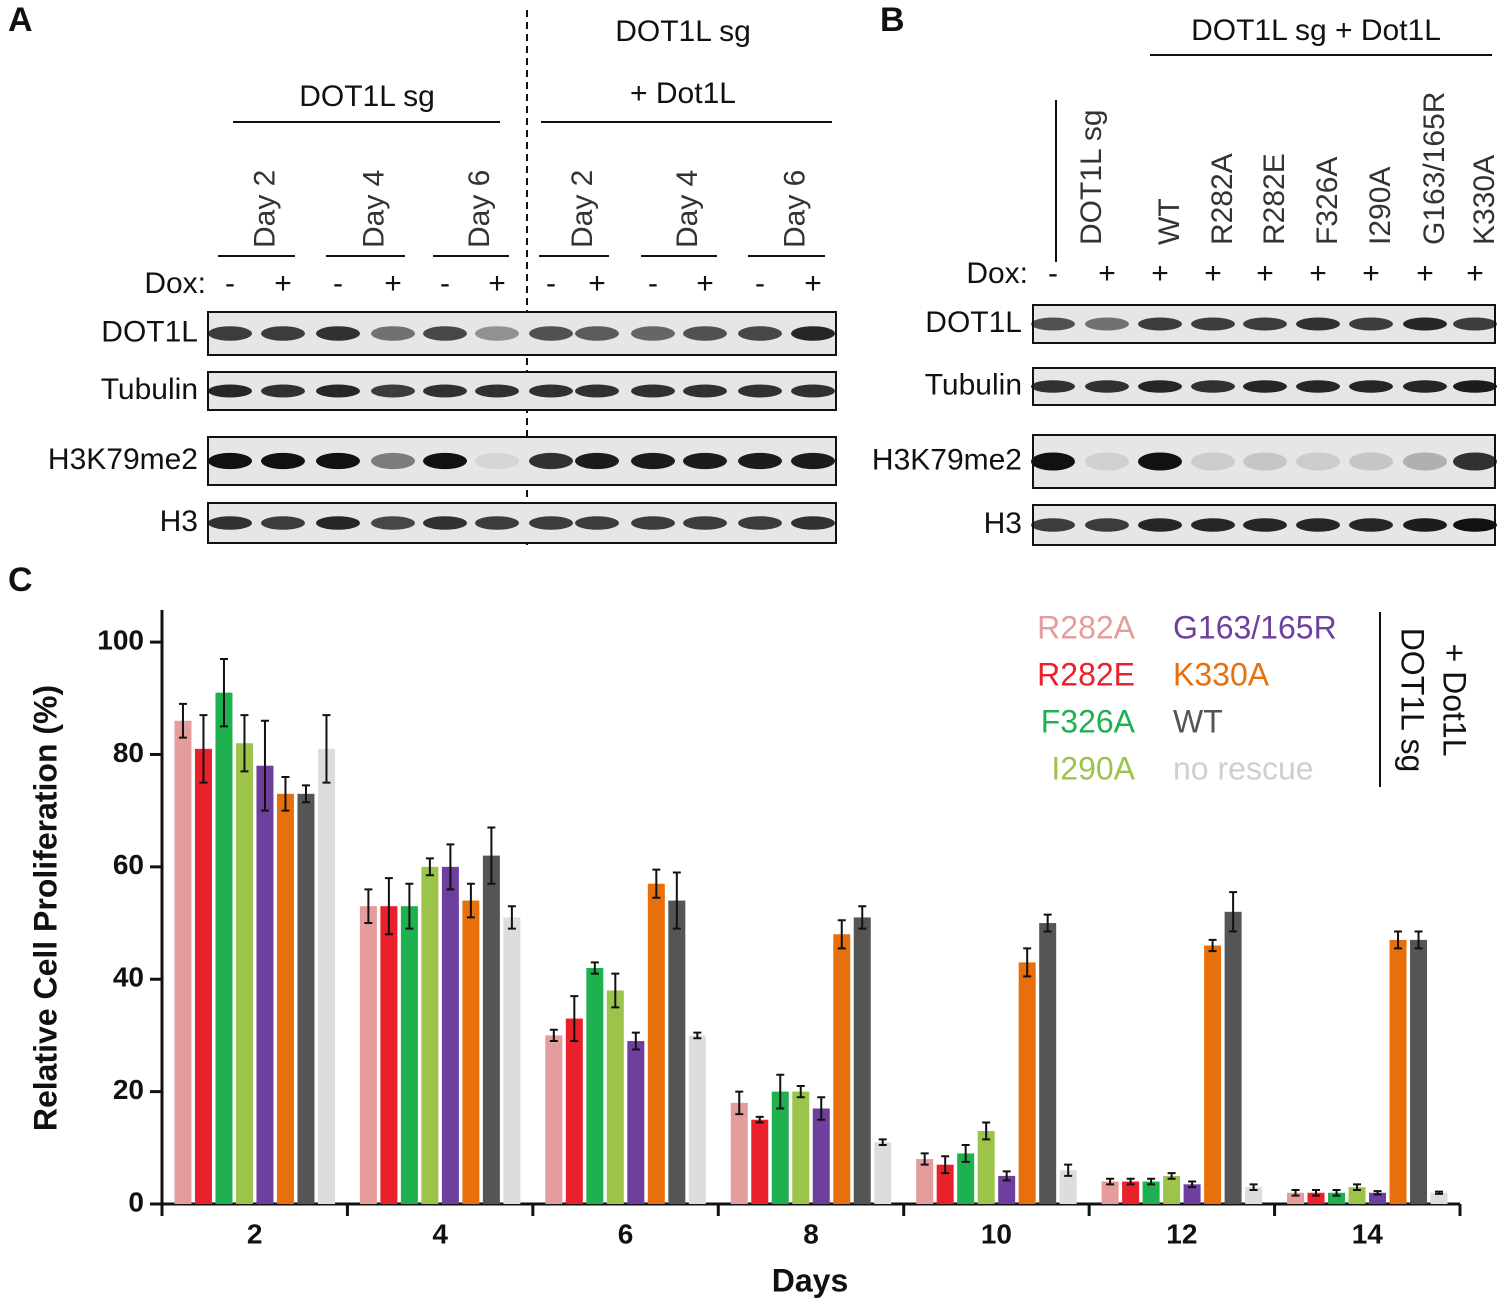 Image resolution: width=1500 pixels, height=1307 pixels. I want to click on legend-entry: I290A, so click(1093, 768).